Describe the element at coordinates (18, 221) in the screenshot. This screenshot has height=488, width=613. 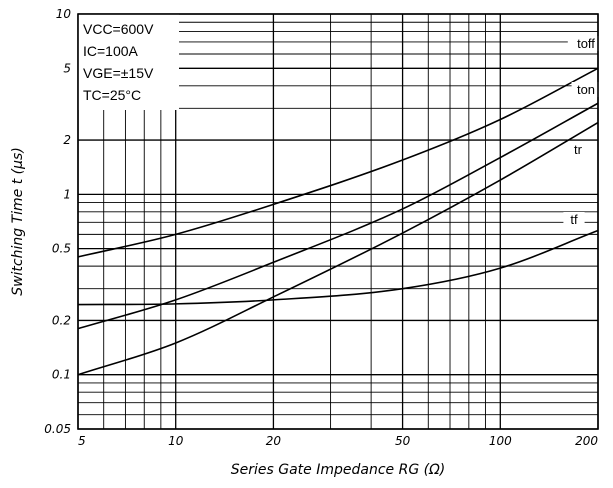
I see `y-axis-label: Switching Time t (μs)` at that location.